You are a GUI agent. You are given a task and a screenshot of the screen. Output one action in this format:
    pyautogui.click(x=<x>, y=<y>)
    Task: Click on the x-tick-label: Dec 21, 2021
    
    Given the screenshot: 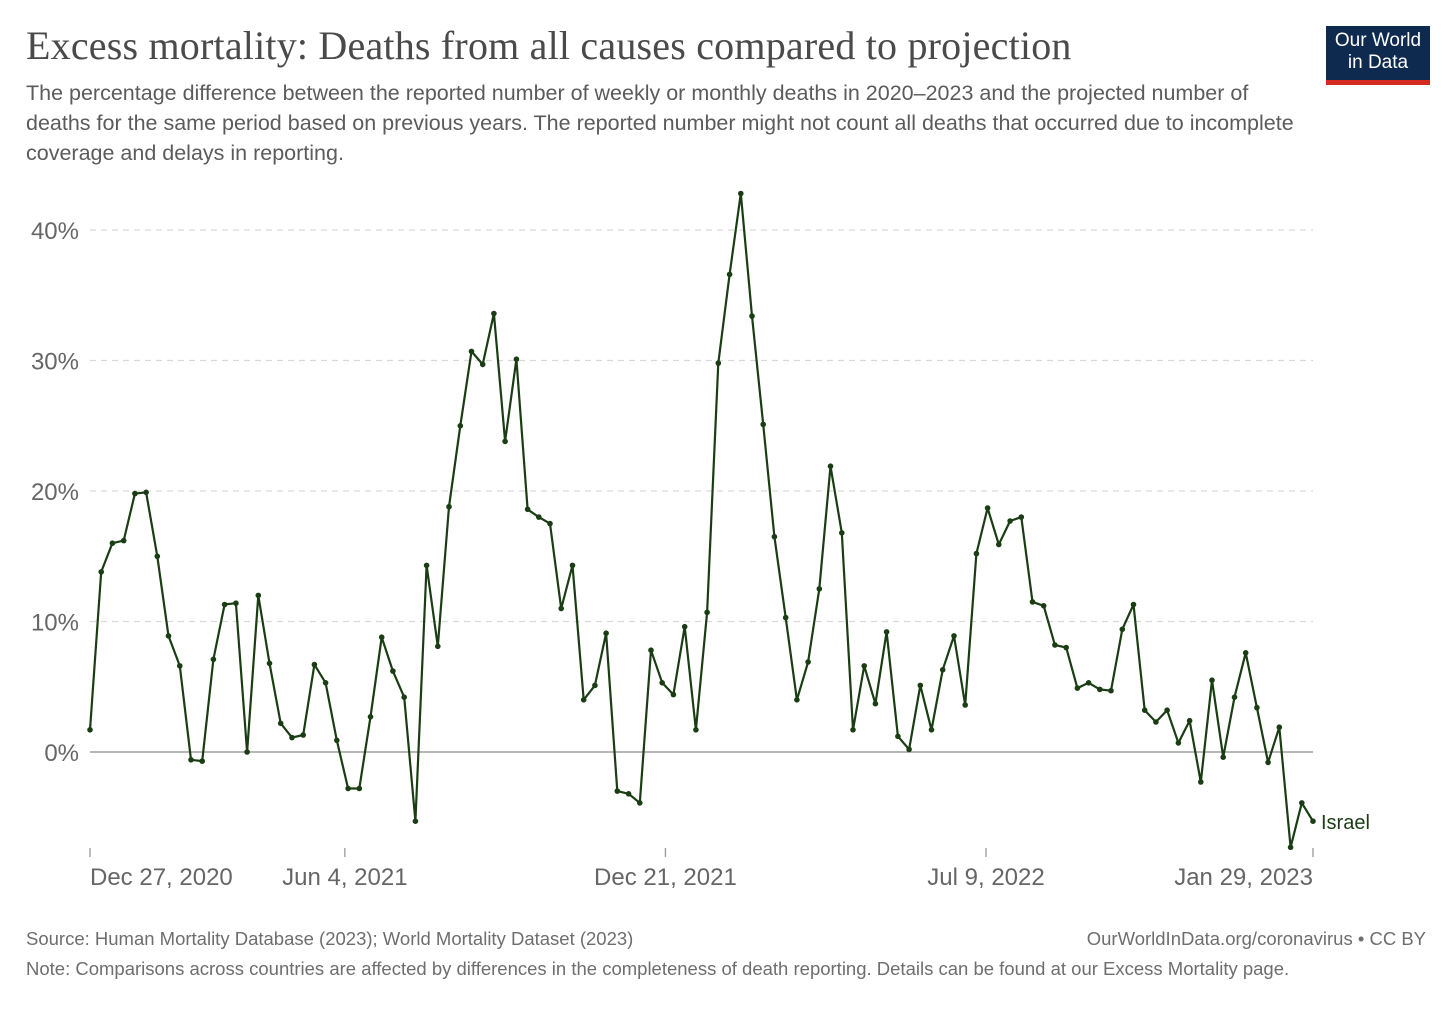 What is the action you would take?
    pyautogui.click(x=665, y=877)
    